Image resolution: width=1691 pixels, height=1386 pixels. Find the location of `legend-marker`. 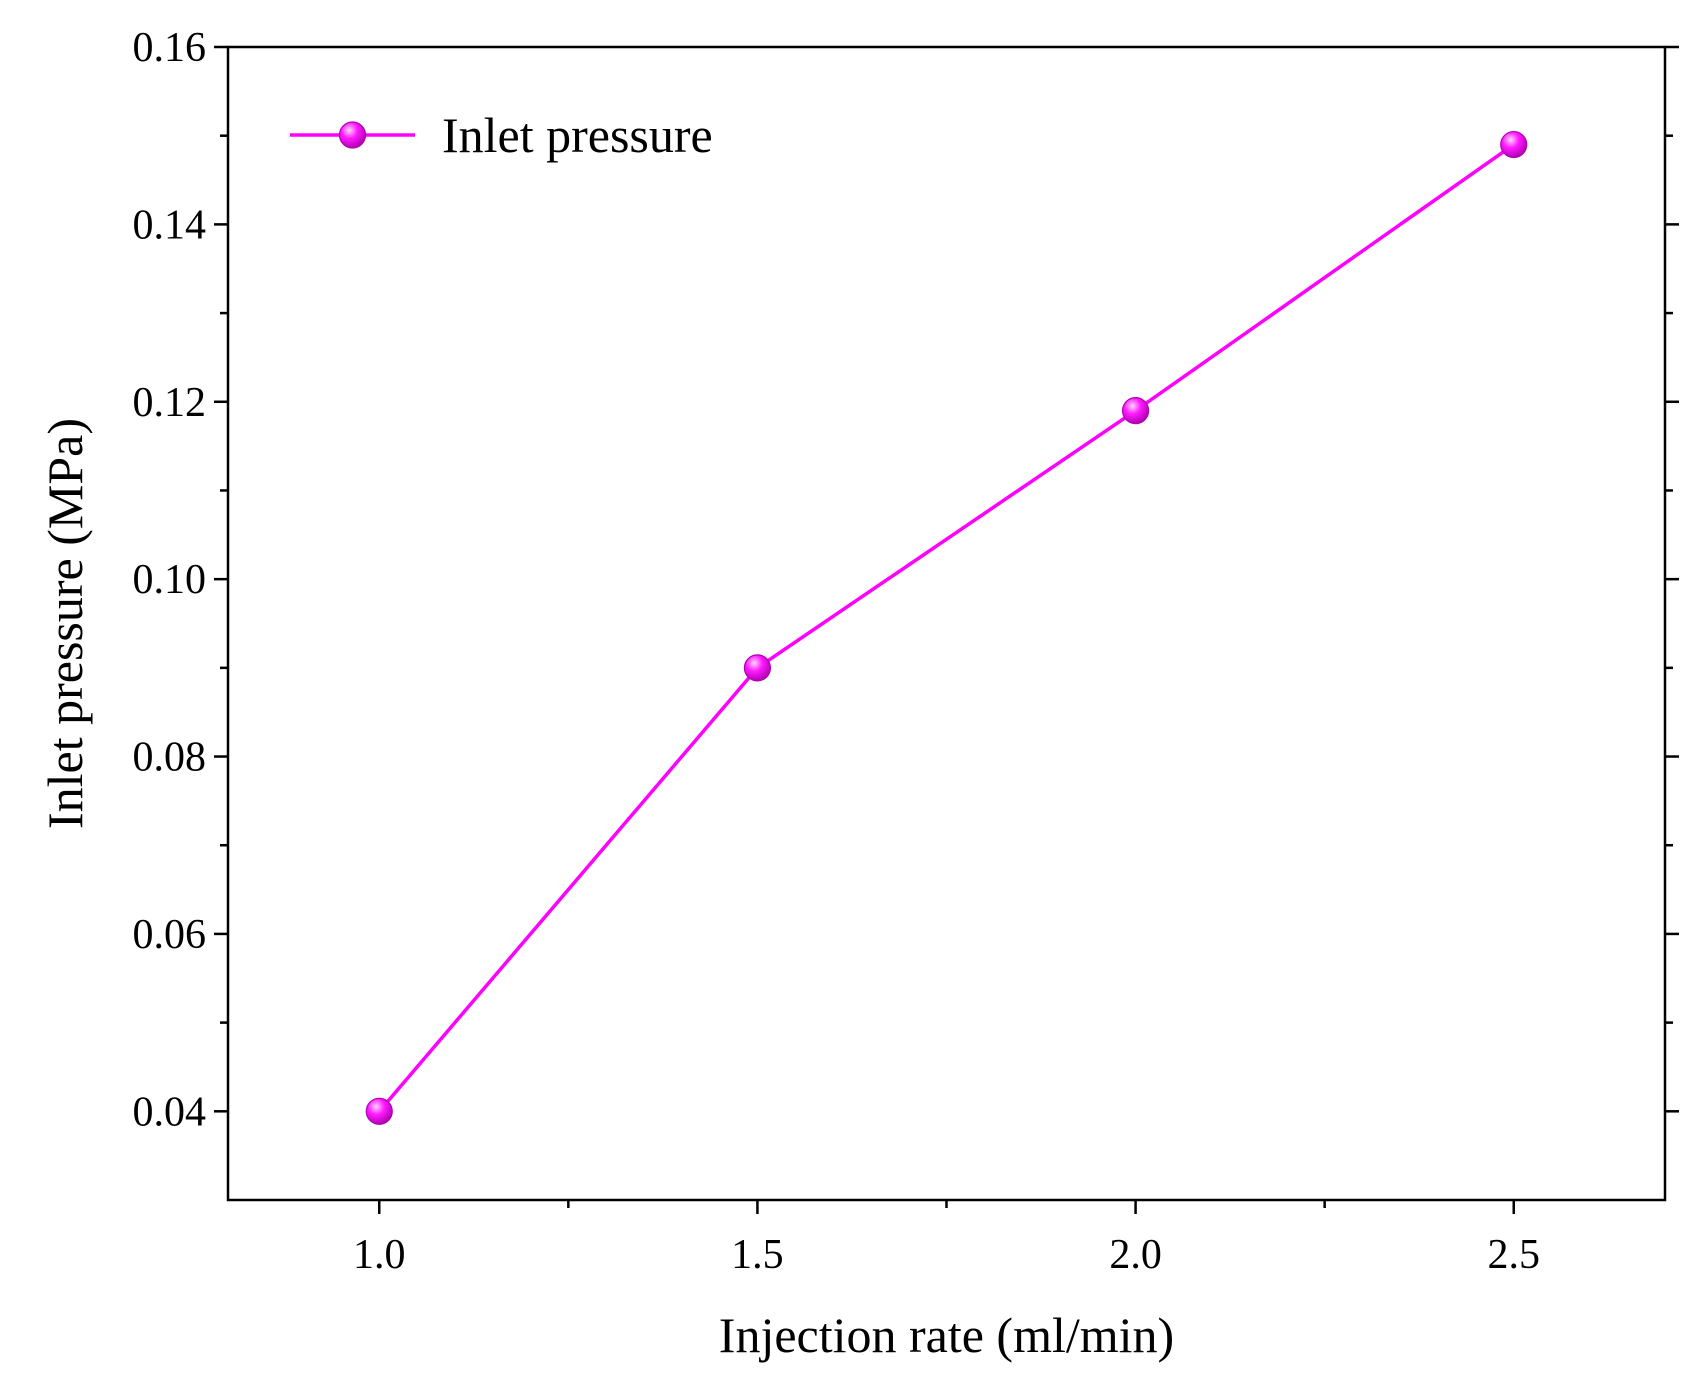

legend-marker is located at coordinates (352, 135).